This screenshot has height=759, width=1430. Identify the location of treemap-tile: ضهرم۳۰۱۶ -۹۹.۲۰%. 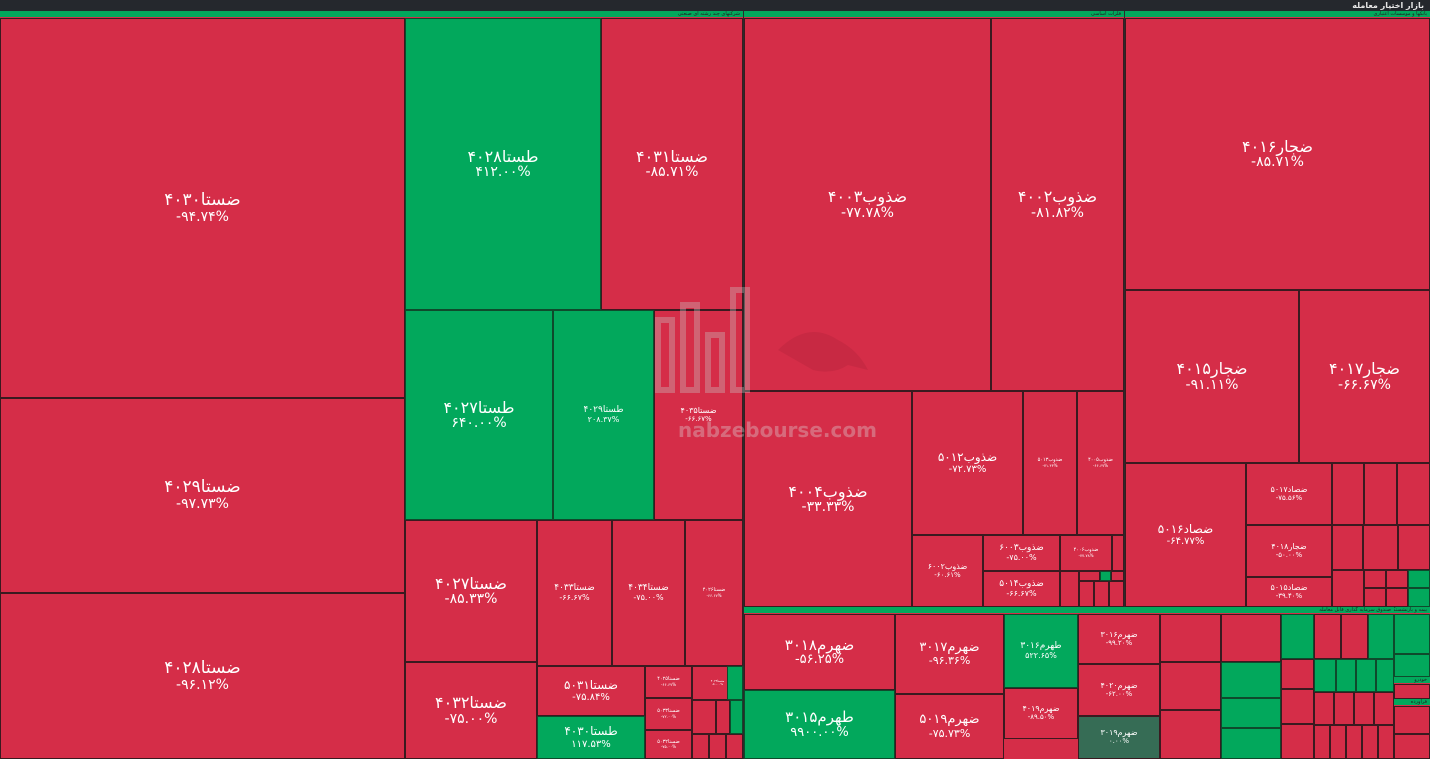
(1119, 639).